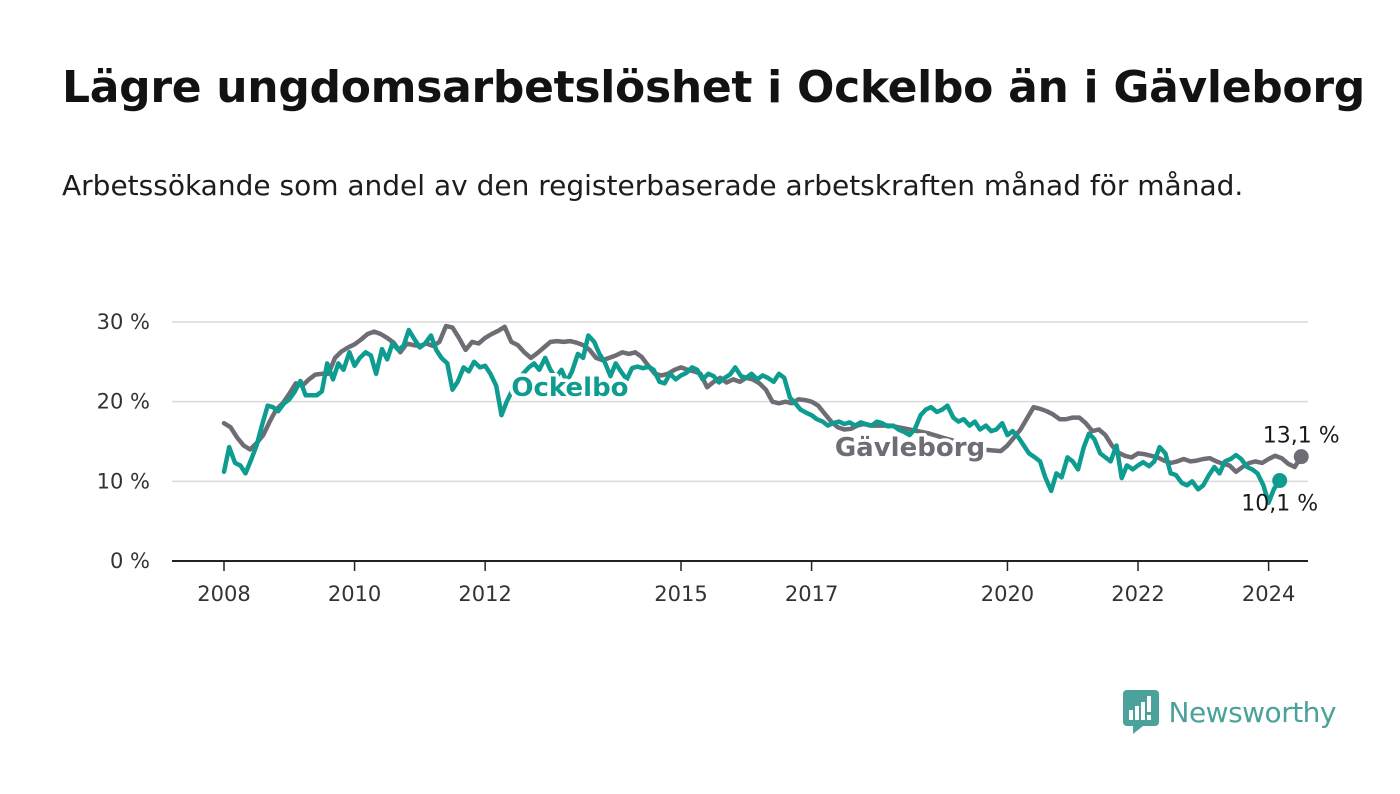  What do you see at coordinates (1268, 594) in the screenshot?
I see `x-tick-label: 2024` at bounding box center [1268, 594].